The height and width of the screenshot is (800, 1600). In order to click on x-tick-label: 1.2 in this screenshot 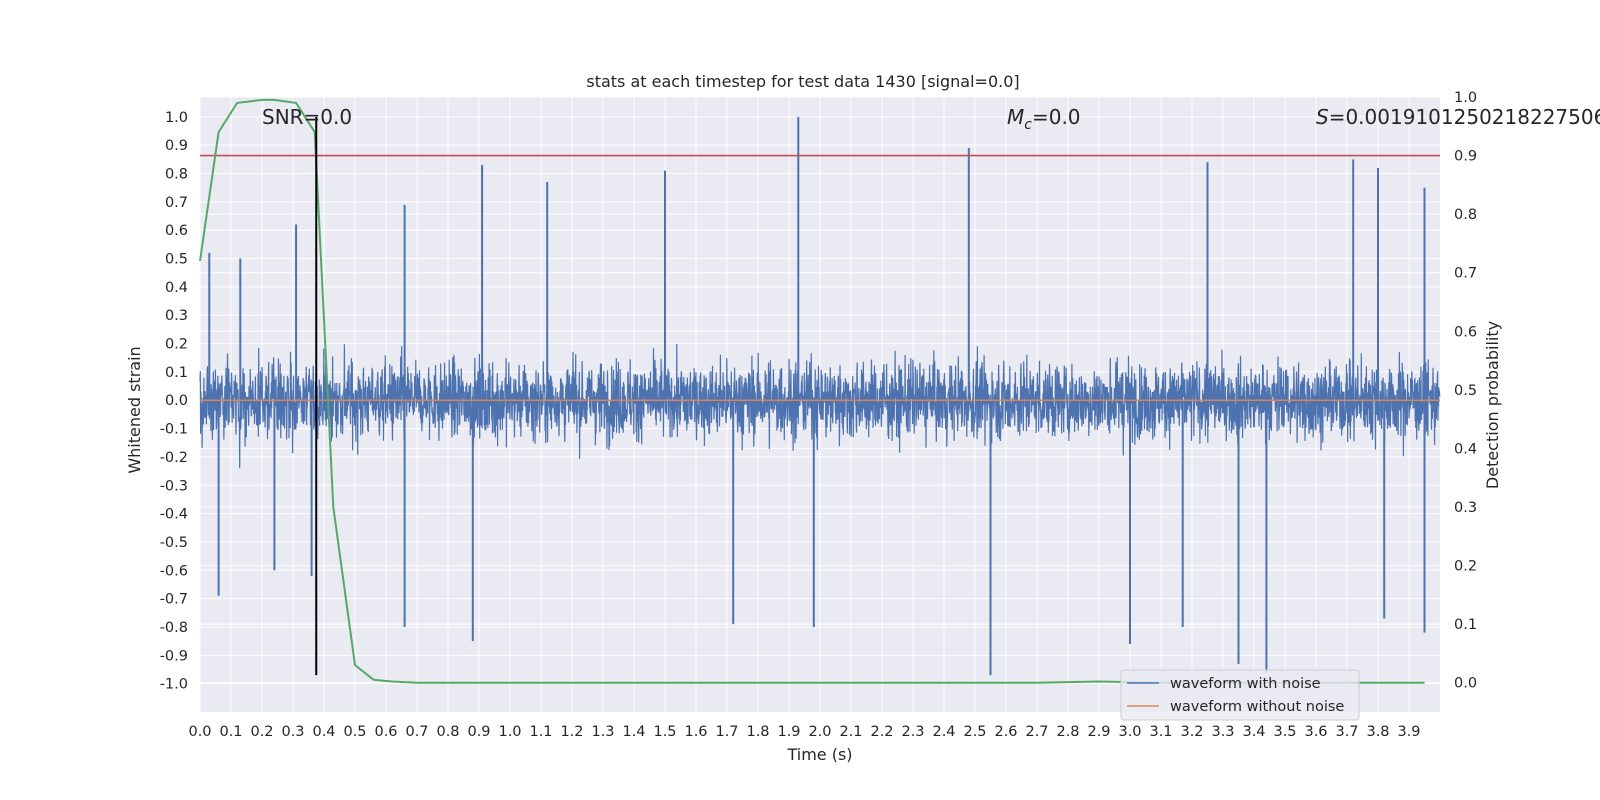, I will do `click(571, 732)`.